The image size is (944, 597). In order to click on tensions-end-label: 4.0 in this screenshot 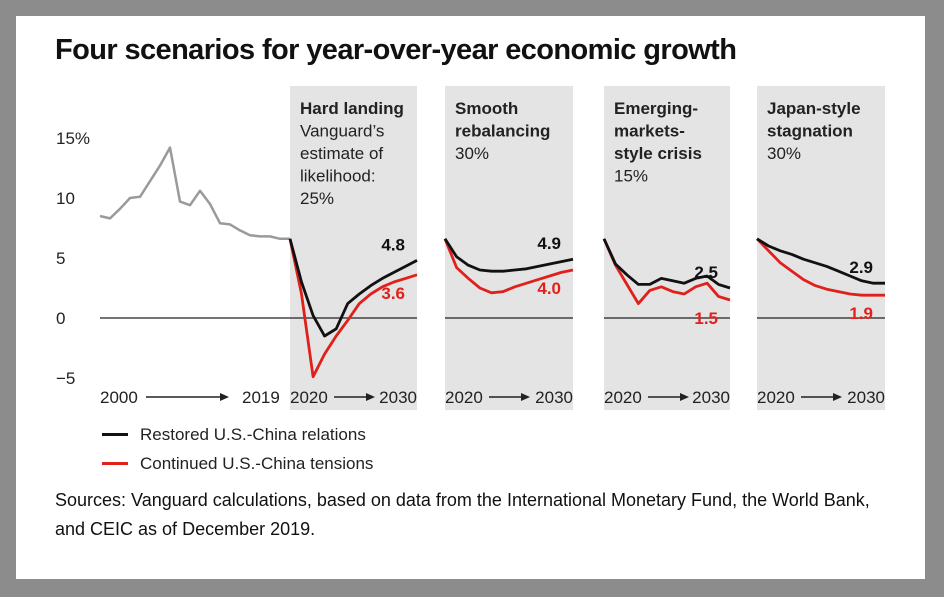, I will do `click(549, 288)`.